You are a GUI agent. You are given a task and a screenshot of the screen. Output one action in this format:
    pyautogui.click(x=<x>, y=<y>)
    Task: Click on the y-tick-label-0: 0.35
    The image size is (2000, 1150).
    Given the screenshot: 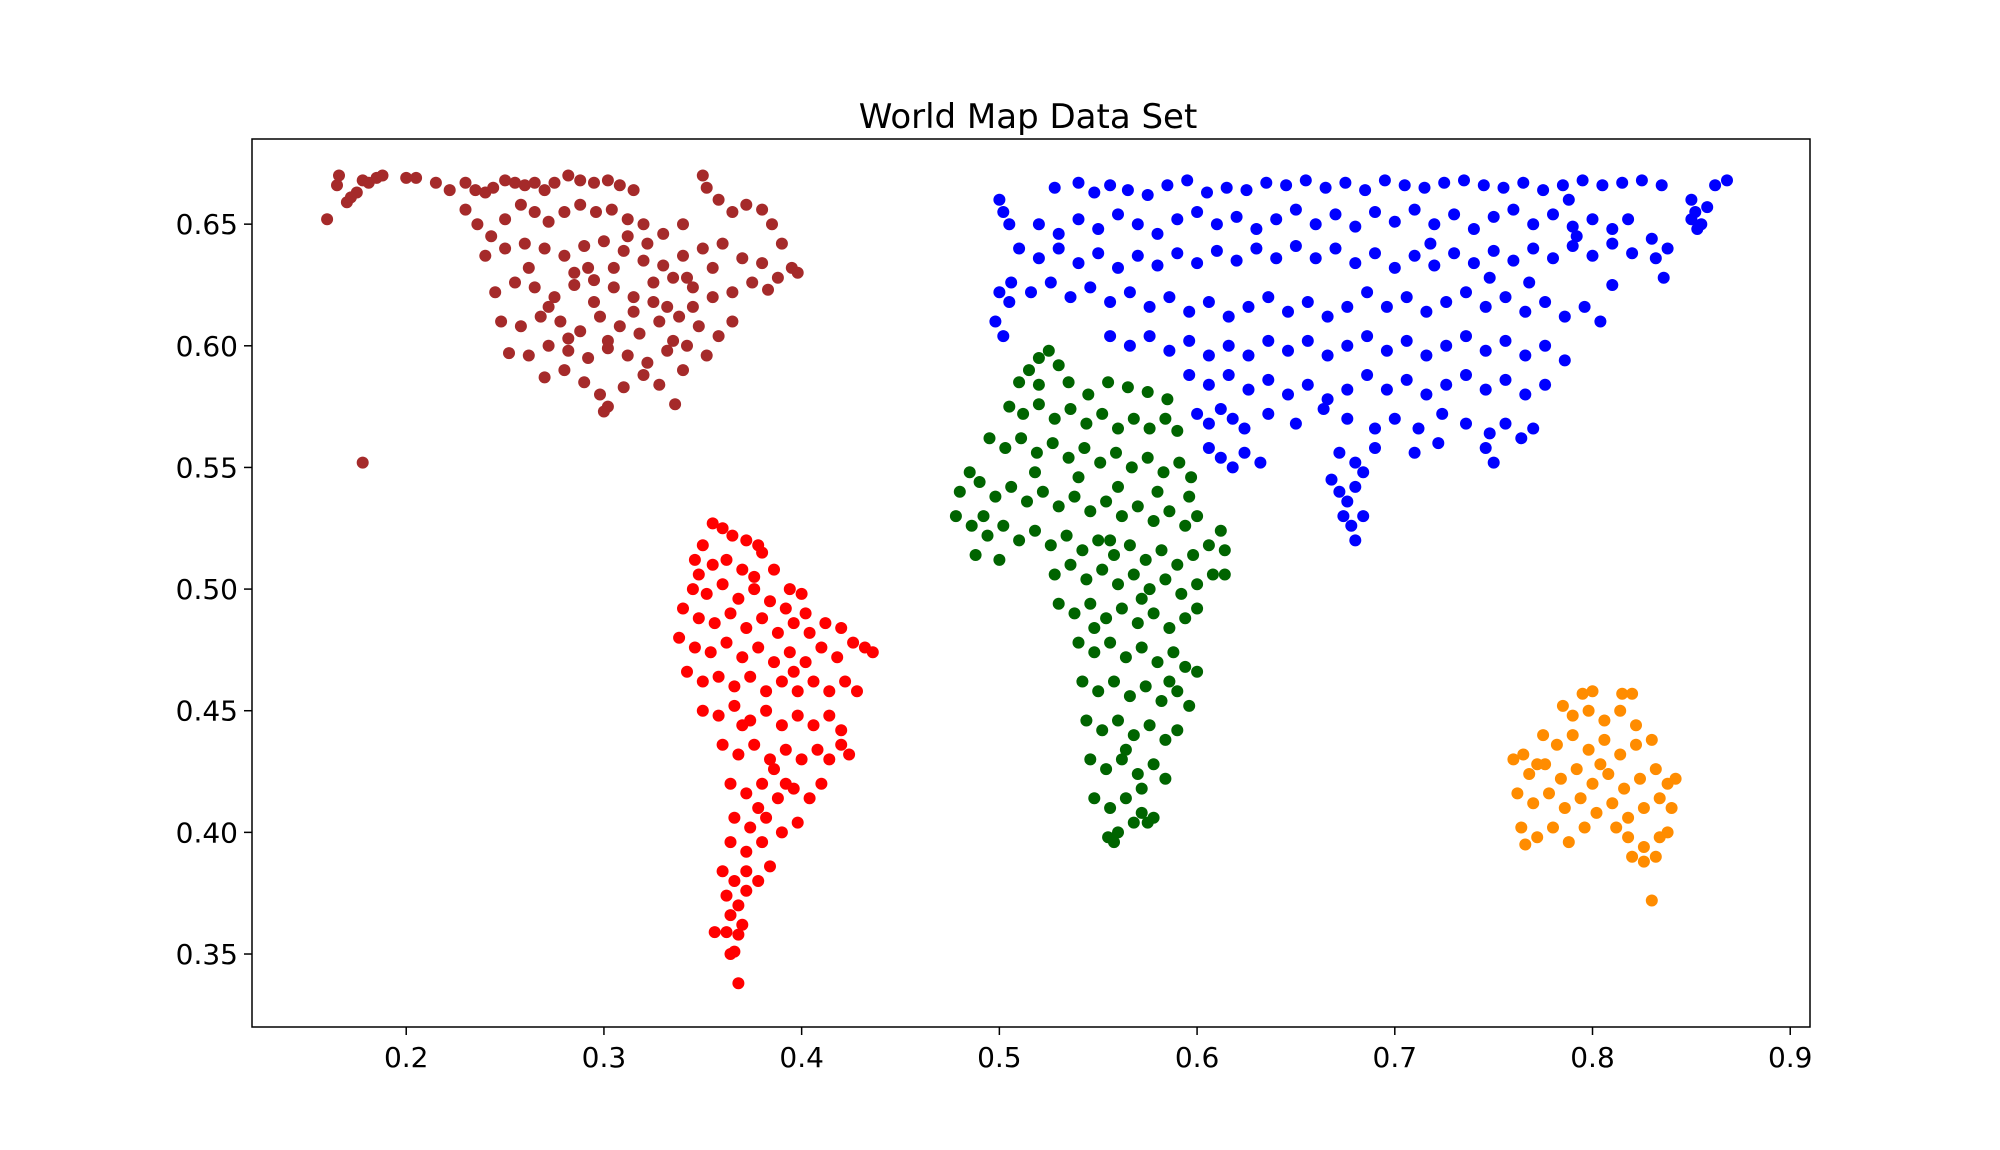 What is the action you would take?
    pyautogui.click(x=207, y=954)
    